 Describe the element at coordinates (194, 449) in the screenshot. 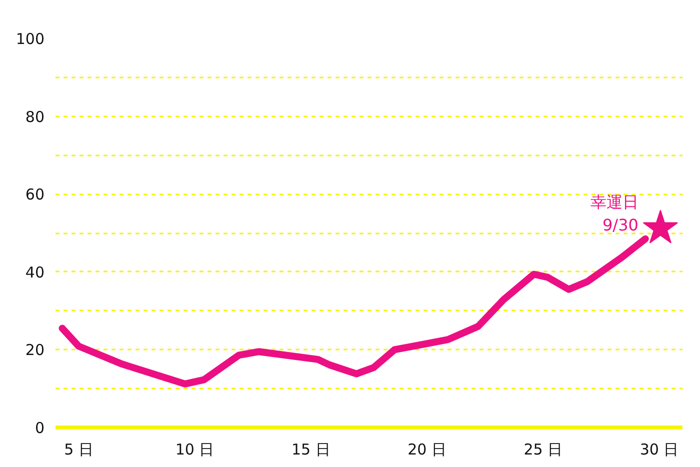

I see `x-tick-label: 10 日` at that location.